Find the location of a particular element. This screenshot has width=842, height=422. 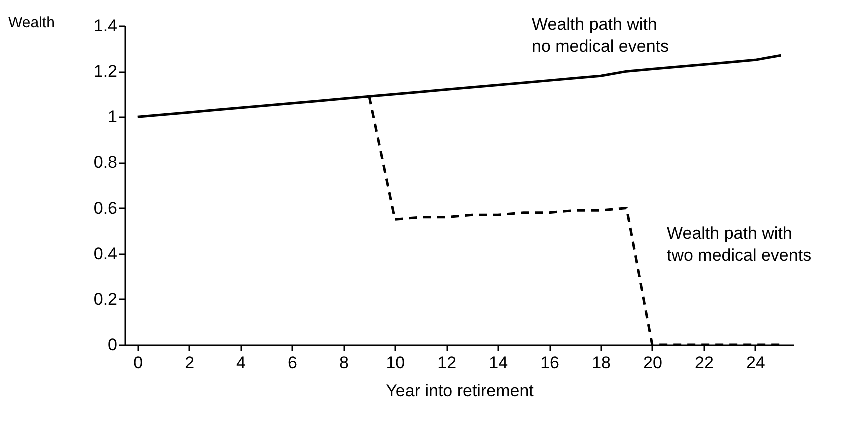

annotation: Wealth path with two medical events is located at coordinates (739, 244).